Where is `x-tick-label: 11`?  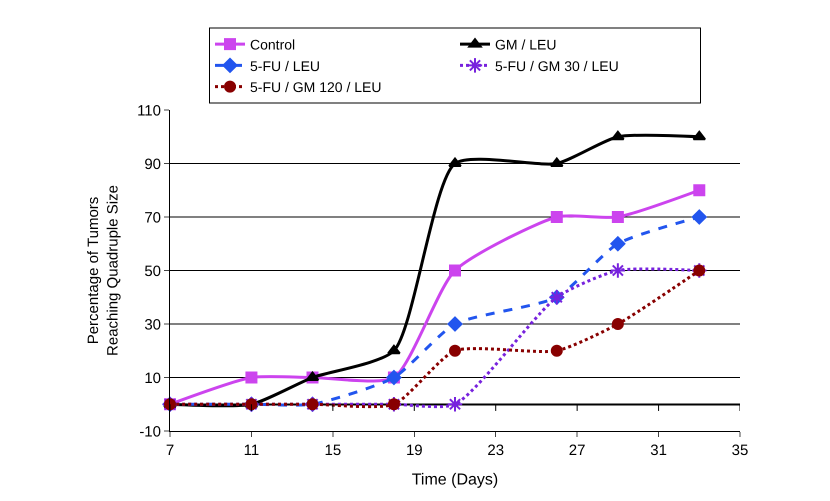
x-tick-label: 11 is located at coordinates (252, 450).